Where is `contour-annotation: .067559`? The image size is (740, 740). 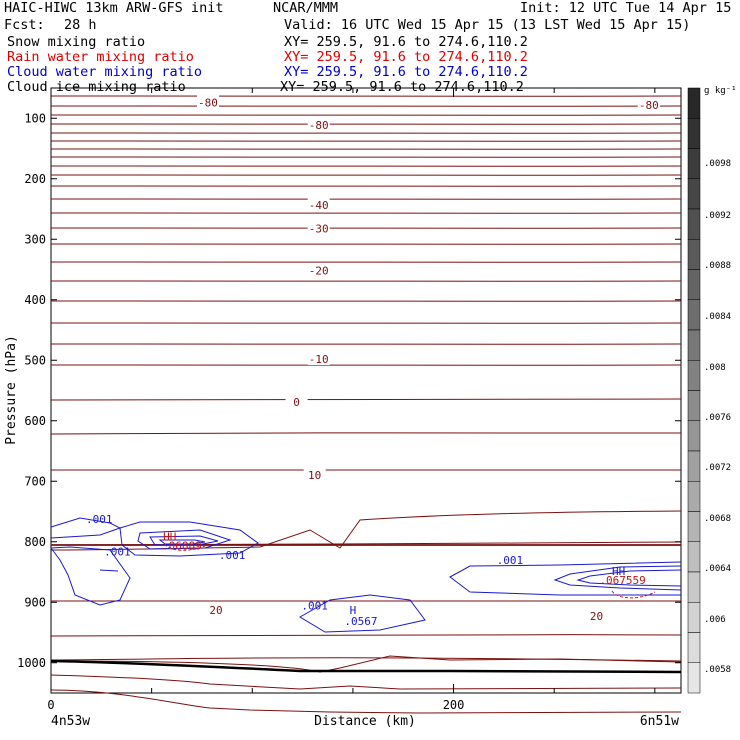 contour-annotation: .067559 is located at coordinates (622, 580).